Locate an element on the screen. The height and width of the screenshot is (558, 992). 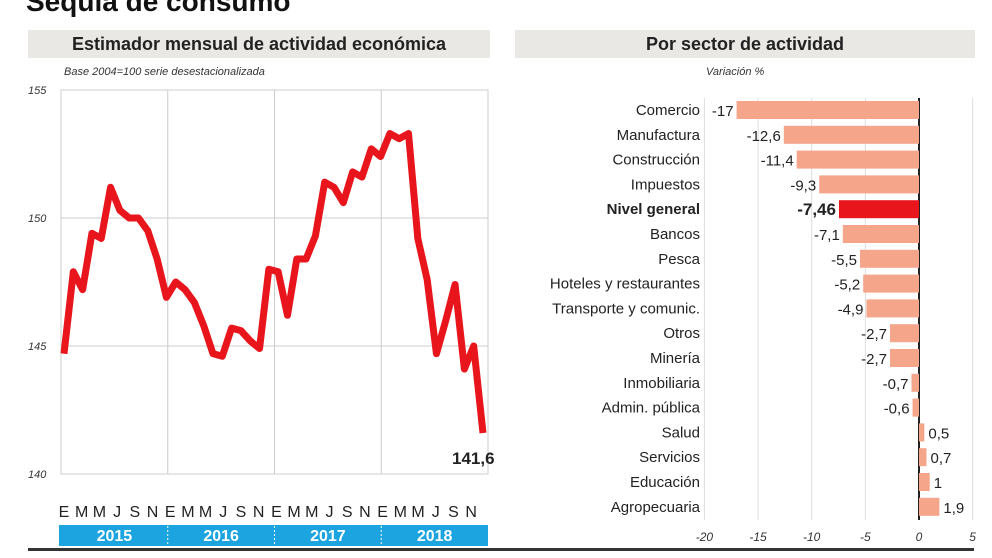
category-label: Impuestos is located at coordinates (665, 184).